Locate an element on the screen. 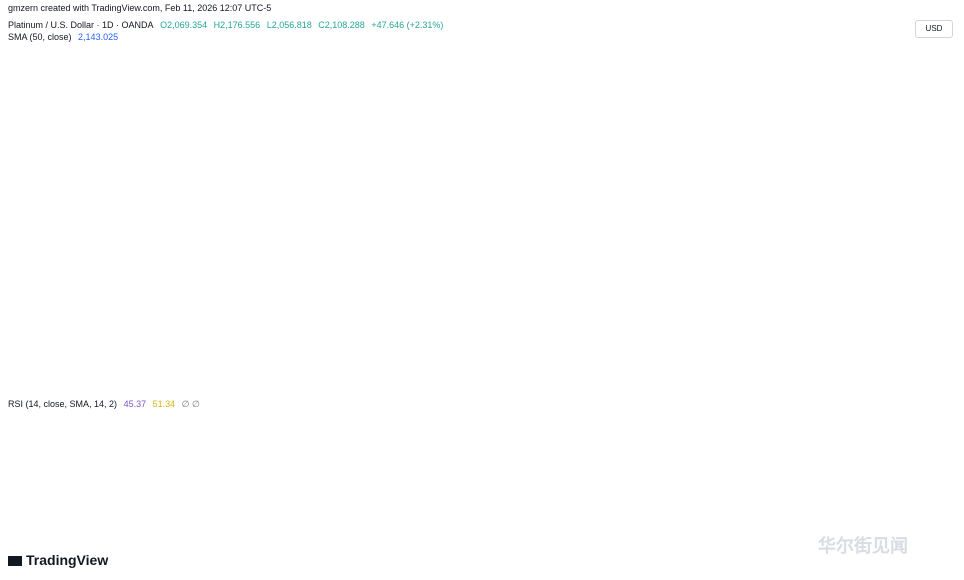 The height and width of the screenshot is (580, 964). price-tick-label: 2,000.000 is located at coordinates (936, 237).